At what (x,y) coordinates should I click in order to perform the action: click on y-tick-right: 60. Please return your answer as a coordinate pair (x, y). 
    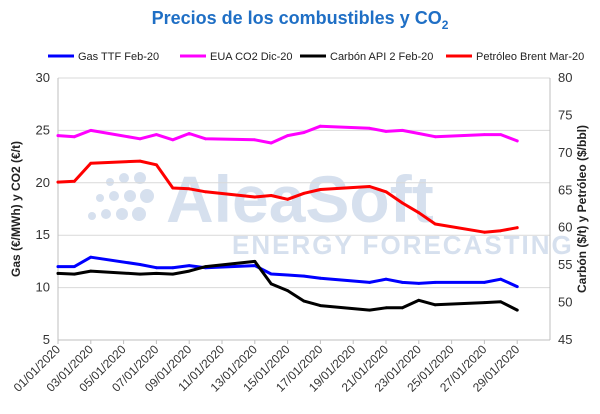
    Looking at the image, I should click on (565, 227).